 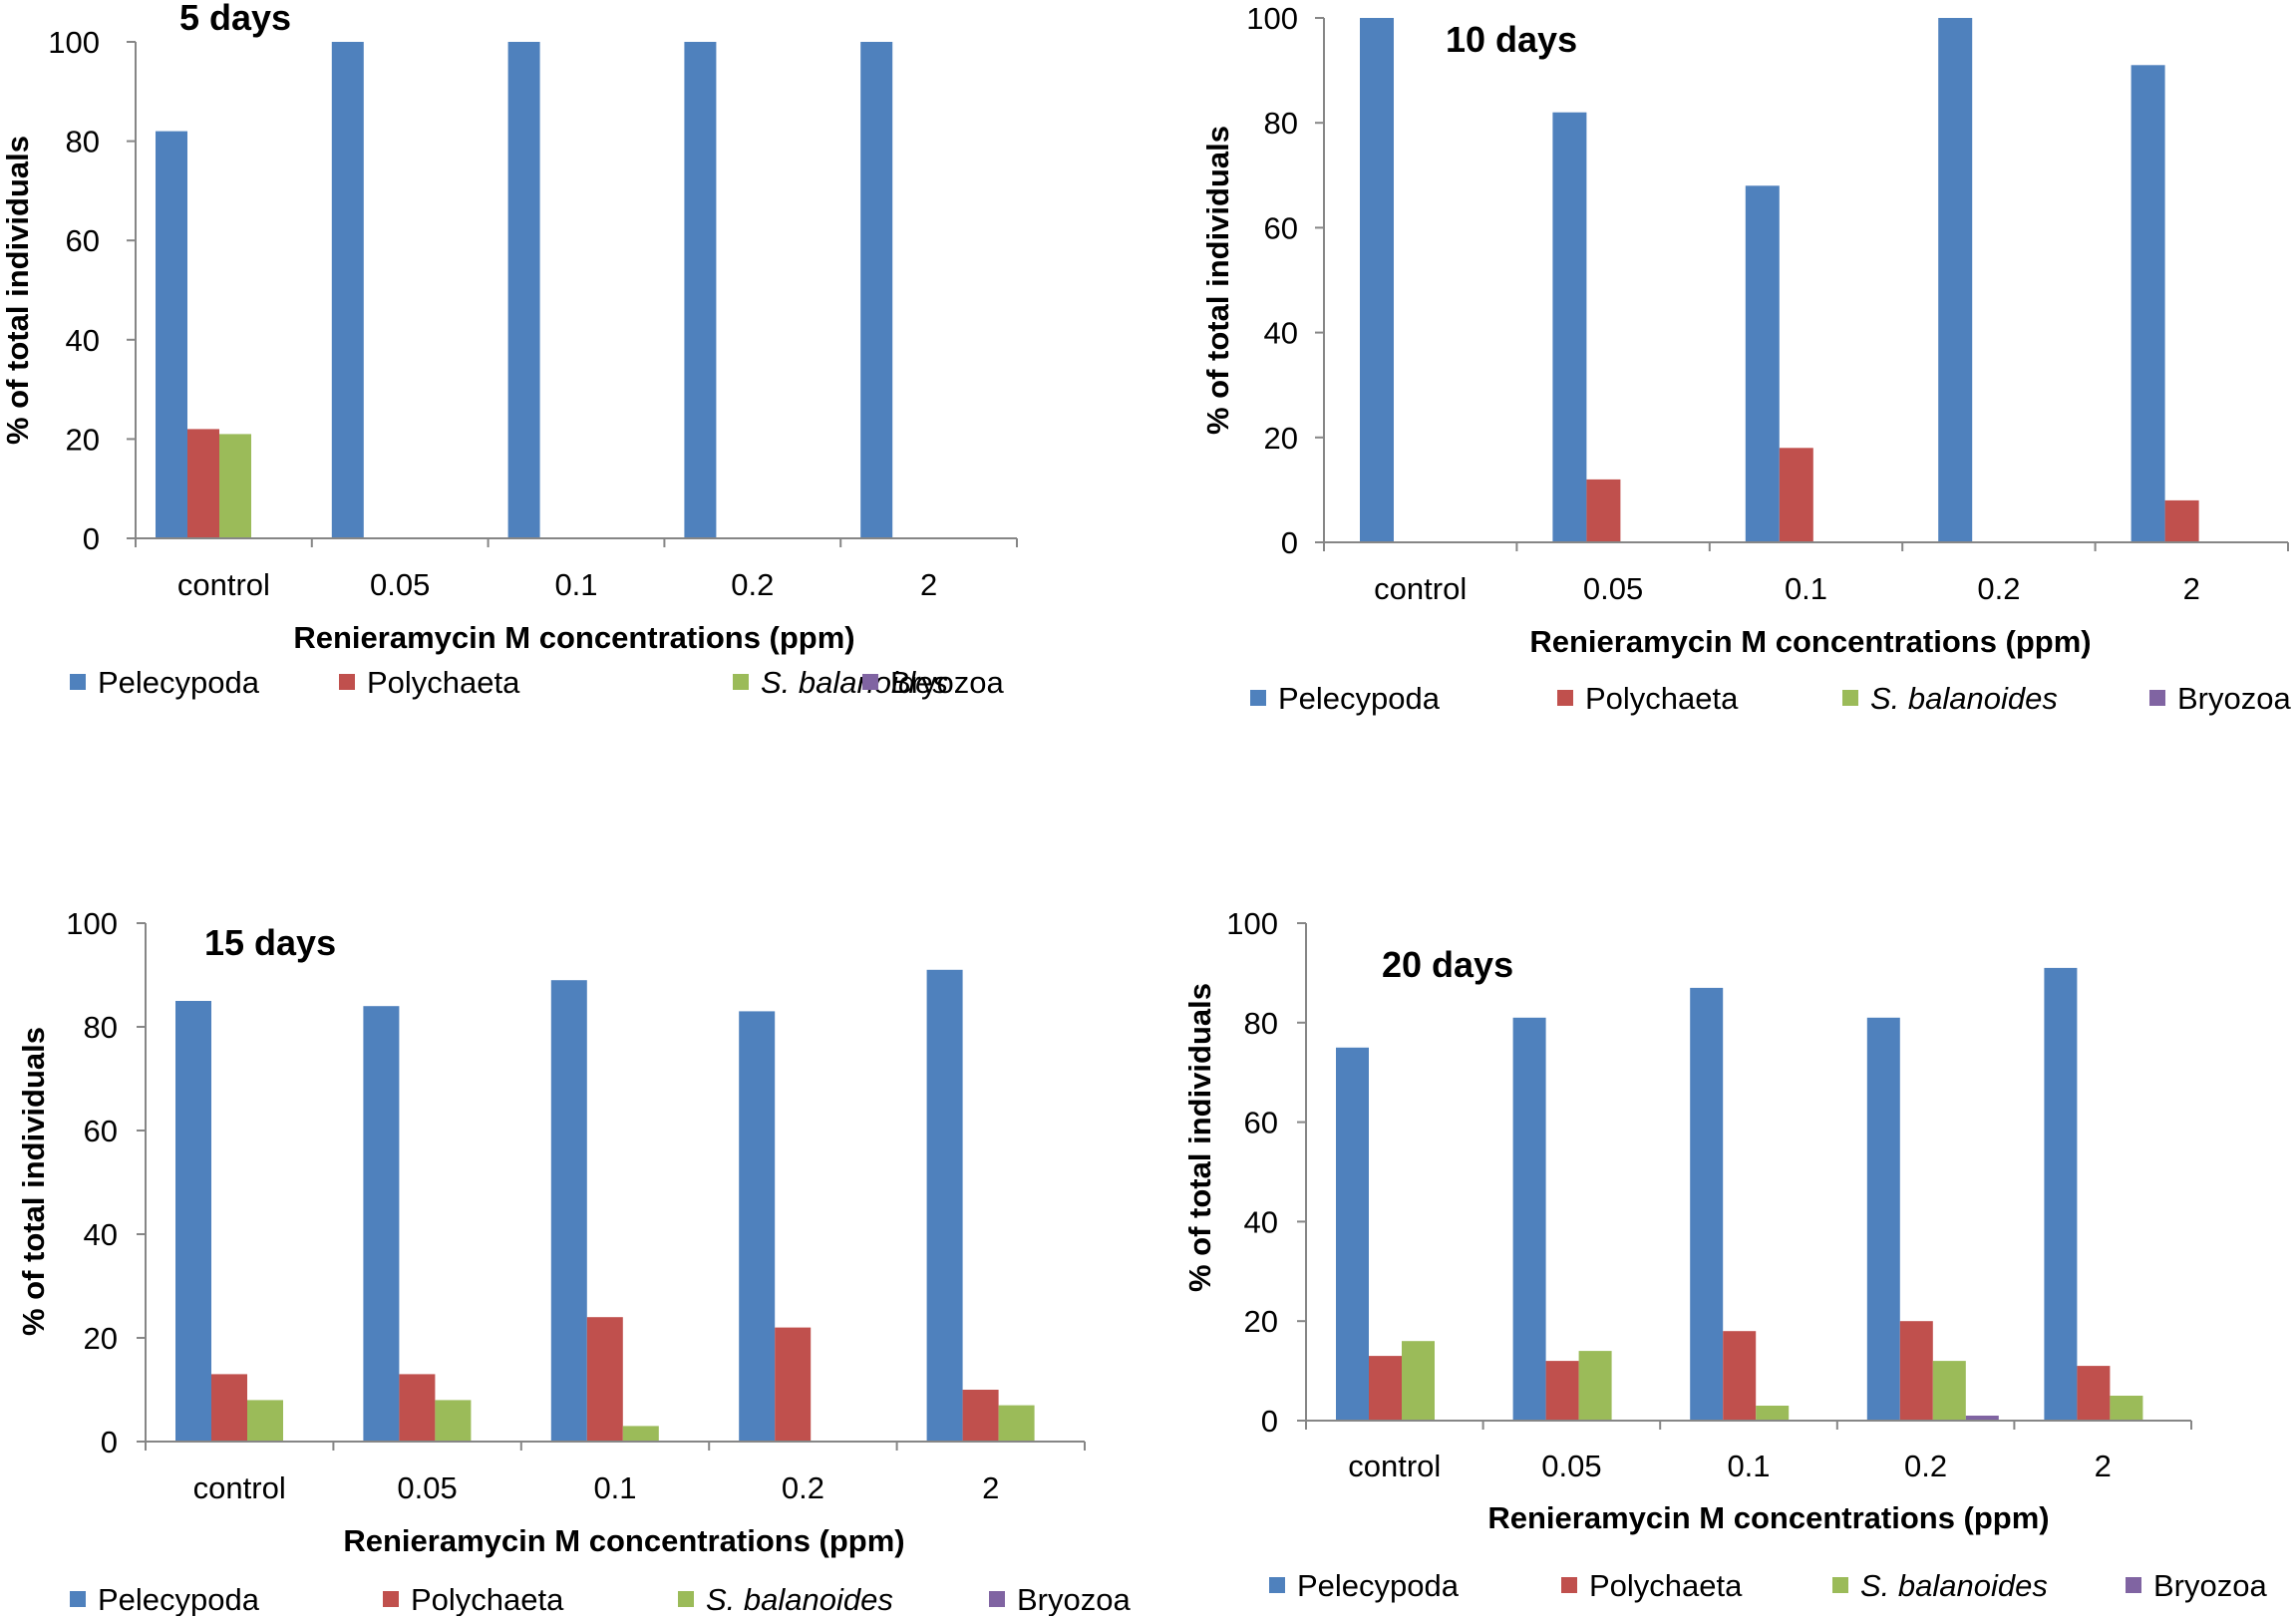 I want to click on legend: Pelecypoda Polychaeta S. balanoides Bryozoa, so click(x=600, y=1599).